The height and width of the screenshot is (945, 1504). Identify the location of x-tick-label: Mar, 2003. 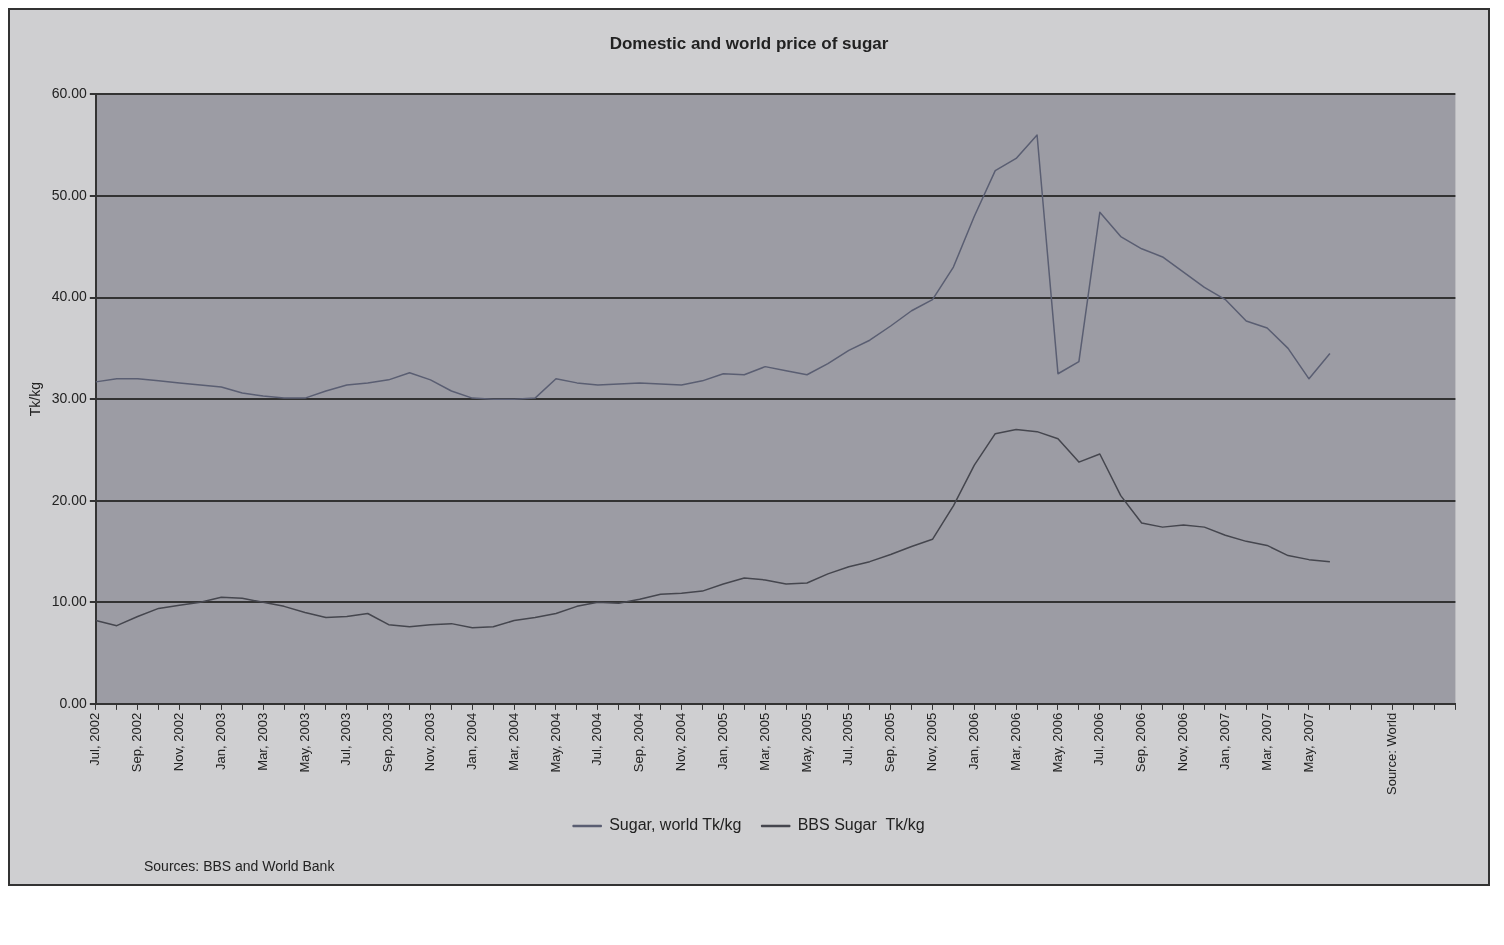
(262, 741).